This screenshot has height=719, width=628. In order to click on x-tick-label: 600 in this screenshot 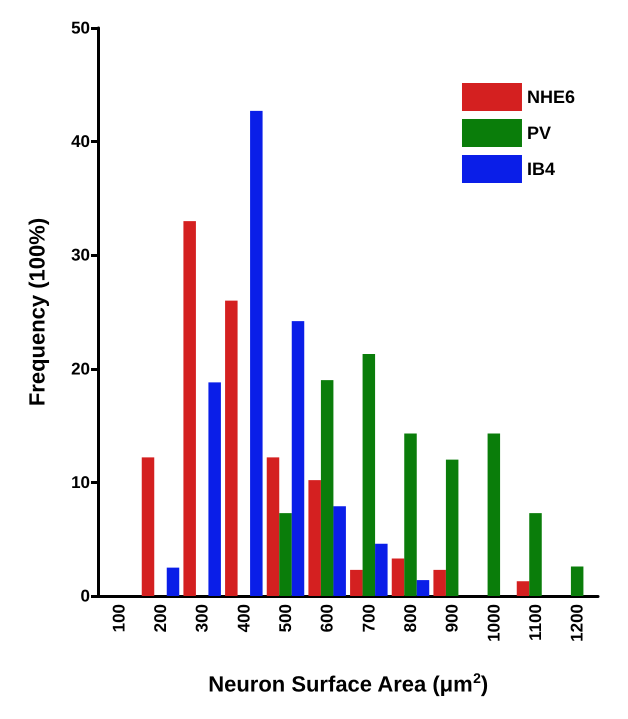, I will do `click(327, 618)`.